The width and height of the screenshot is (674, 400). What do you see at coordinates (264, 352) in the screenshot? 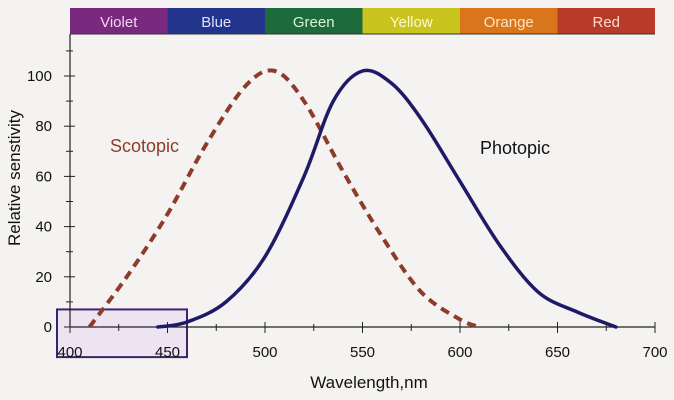
I see `x-tick-label: 500` at bounding box center [264, 352].